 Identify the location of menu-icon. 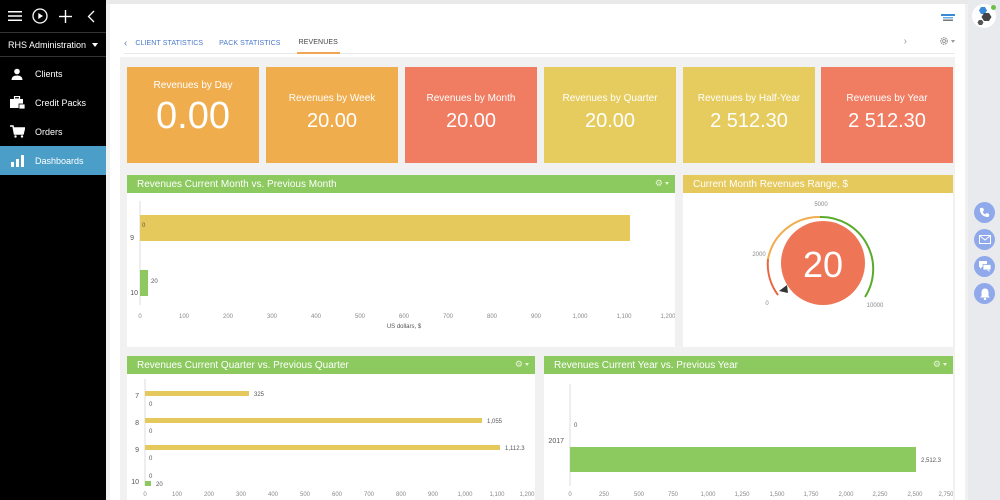
(15, 16).